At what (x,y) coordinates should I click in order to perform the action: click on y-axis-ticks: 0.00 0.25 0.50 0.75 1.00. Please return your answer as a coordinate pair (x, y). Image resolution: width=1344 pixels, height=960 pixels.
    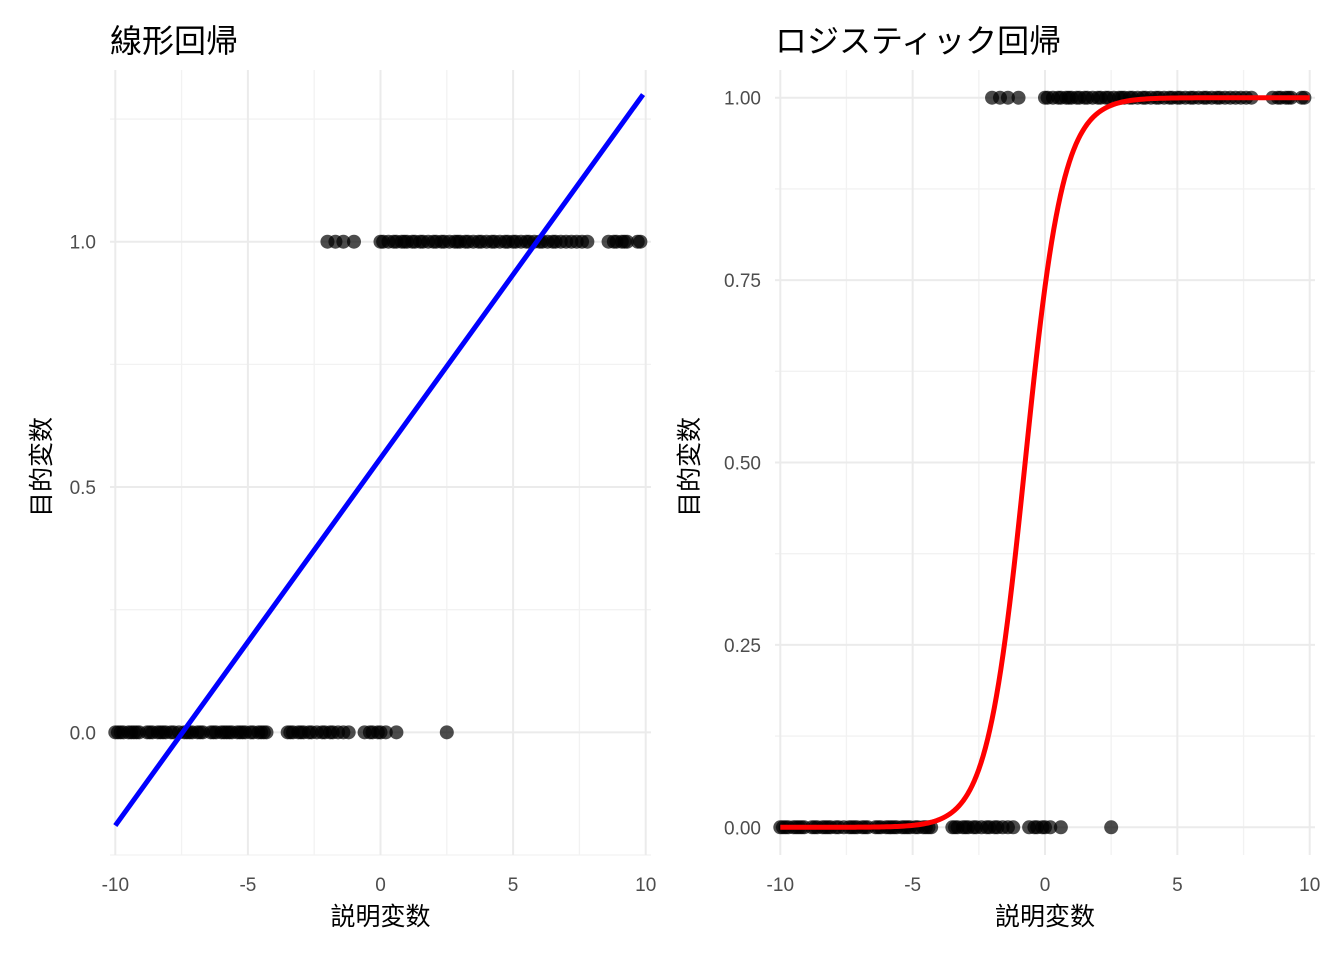
    Looking at the image, I should click on (742, 464).